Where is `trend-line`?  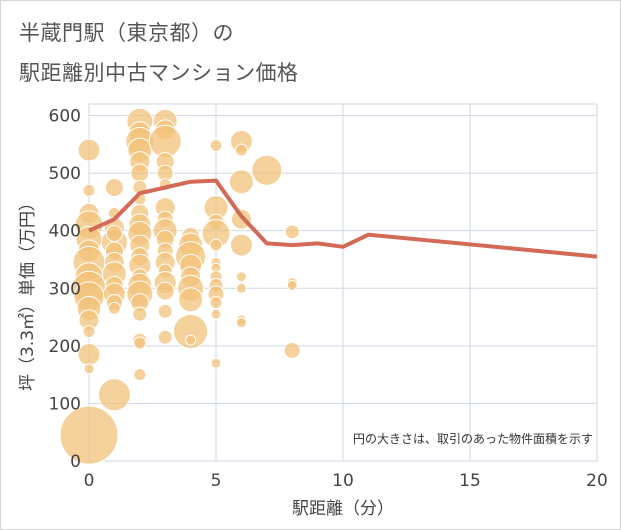 trend-line is located at coordinates (343, 218).